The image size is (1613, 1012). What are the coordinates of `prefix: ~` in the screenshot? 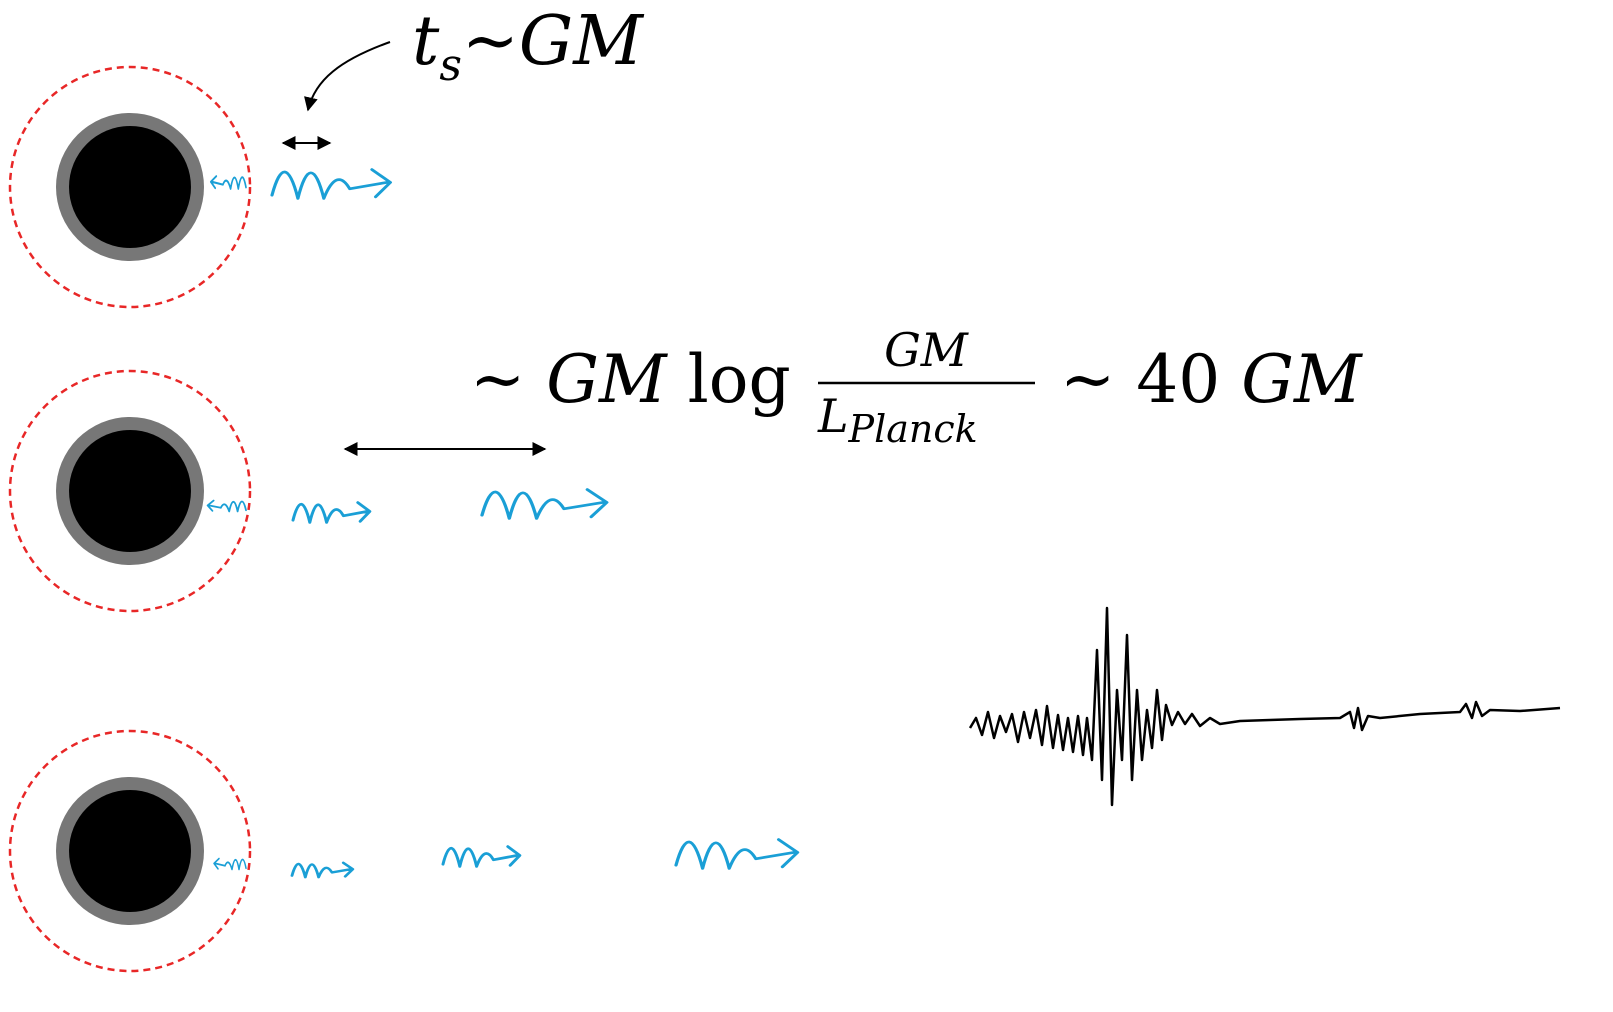 It's located at (497, 379).